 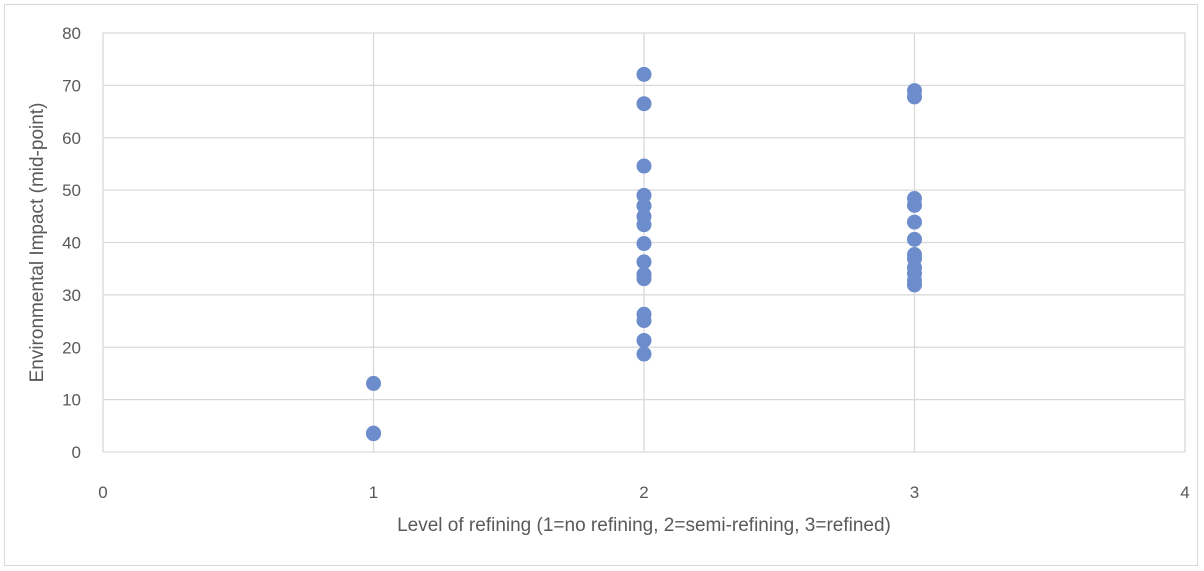 I want to click on y-tick-label: 20, so click(x=71, y=347).